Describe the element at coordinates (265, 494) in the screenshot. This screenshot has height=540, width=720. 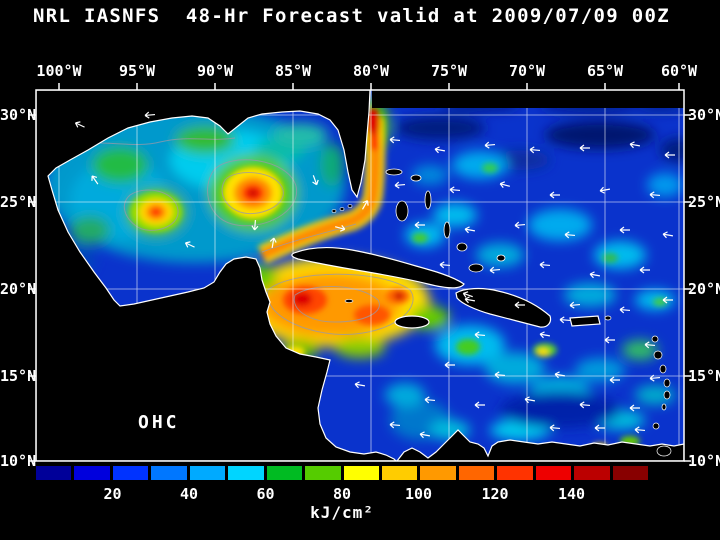
I see `colorbar-tick-label: 60` at that location.